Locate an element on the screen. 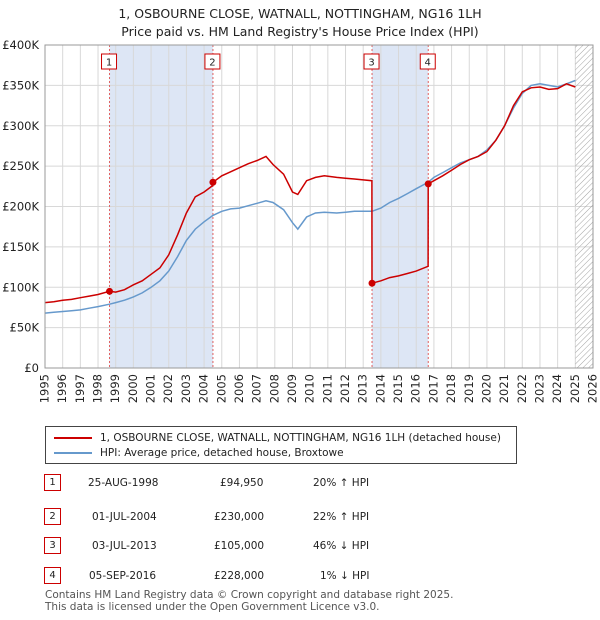 The height and width of the screenshot is (620, 600). y-tick-label: £150K is located at coordinates (20, 247).